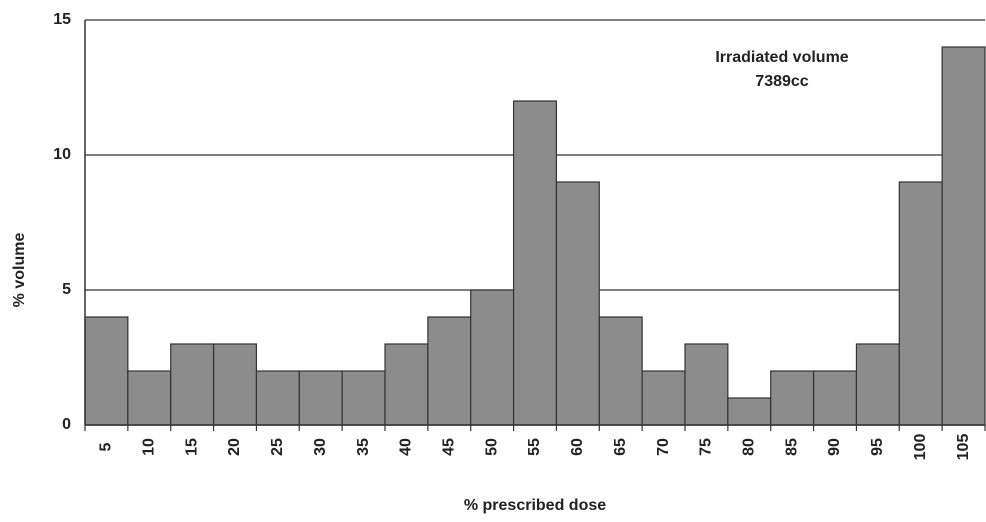 This screenshot has height=522, width=986. I want to click on x-tick-label: 85, so click(791, 447).